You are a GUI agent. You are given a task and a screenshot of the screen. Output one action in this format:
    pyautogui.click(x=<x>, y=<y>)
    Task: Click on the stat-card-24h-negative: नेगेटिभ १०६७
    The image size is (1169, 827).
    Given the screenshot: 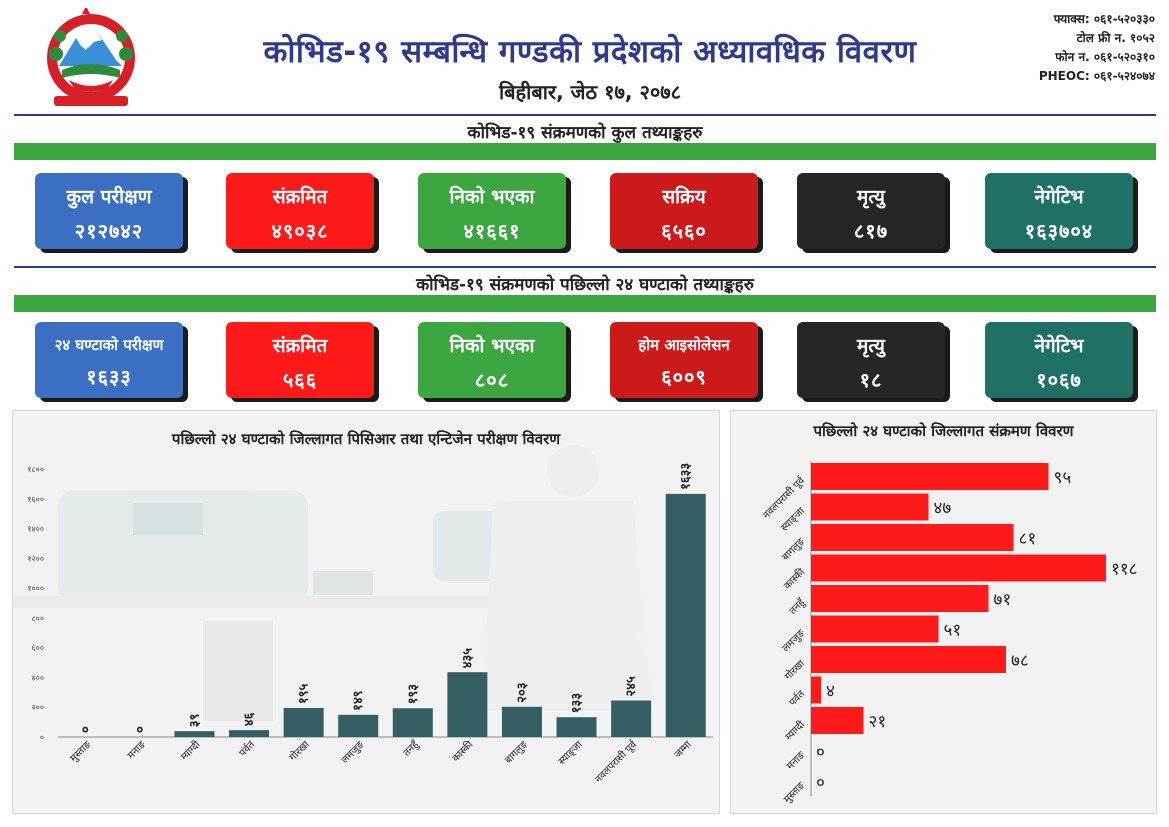 What is the action you would take?
    pyautogui.click(x=1059, y=360)
    